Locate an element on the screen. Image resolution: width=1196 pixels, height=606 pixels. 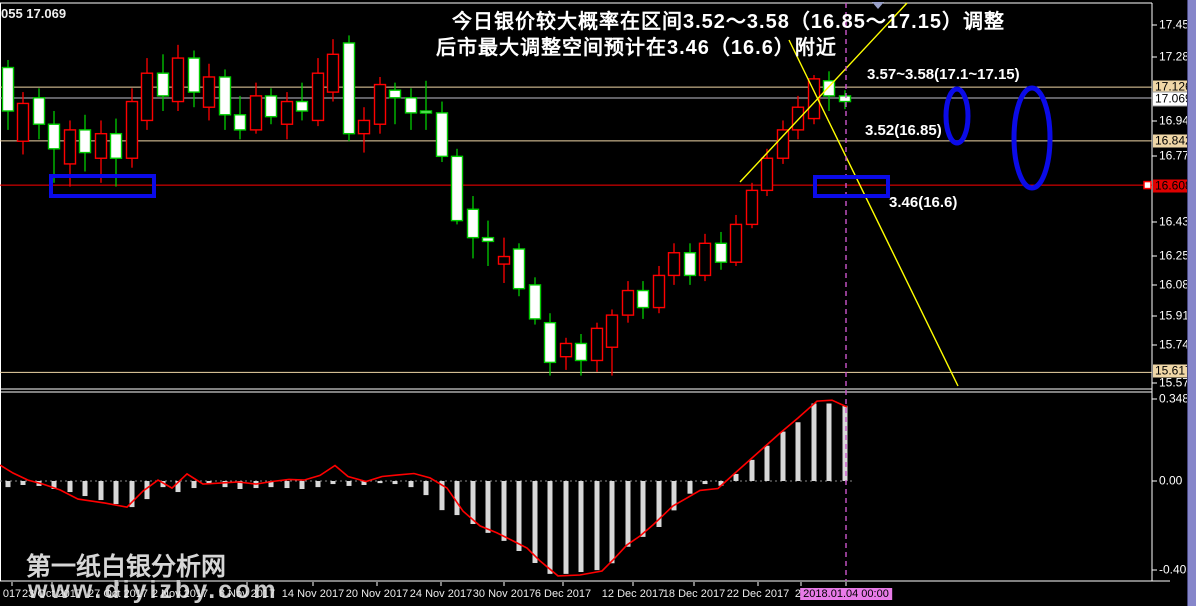
time-axis-label: 2 Nov 2017 is located at coordinates (180, 594).